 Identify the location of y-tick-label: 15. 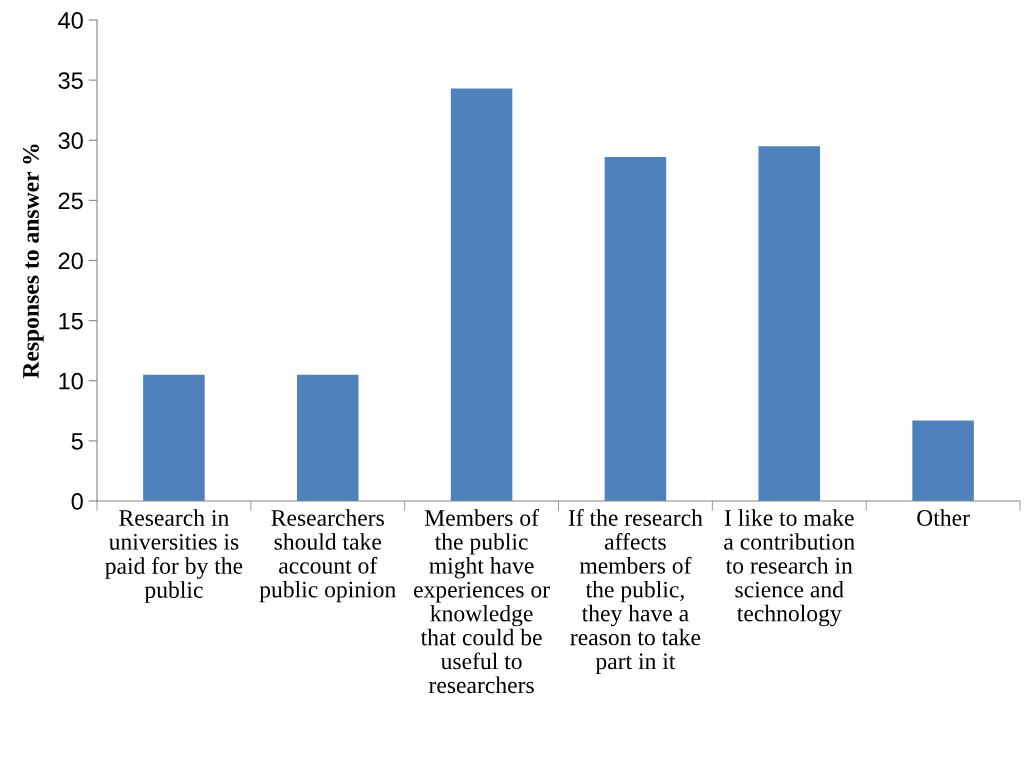
(71, 321).